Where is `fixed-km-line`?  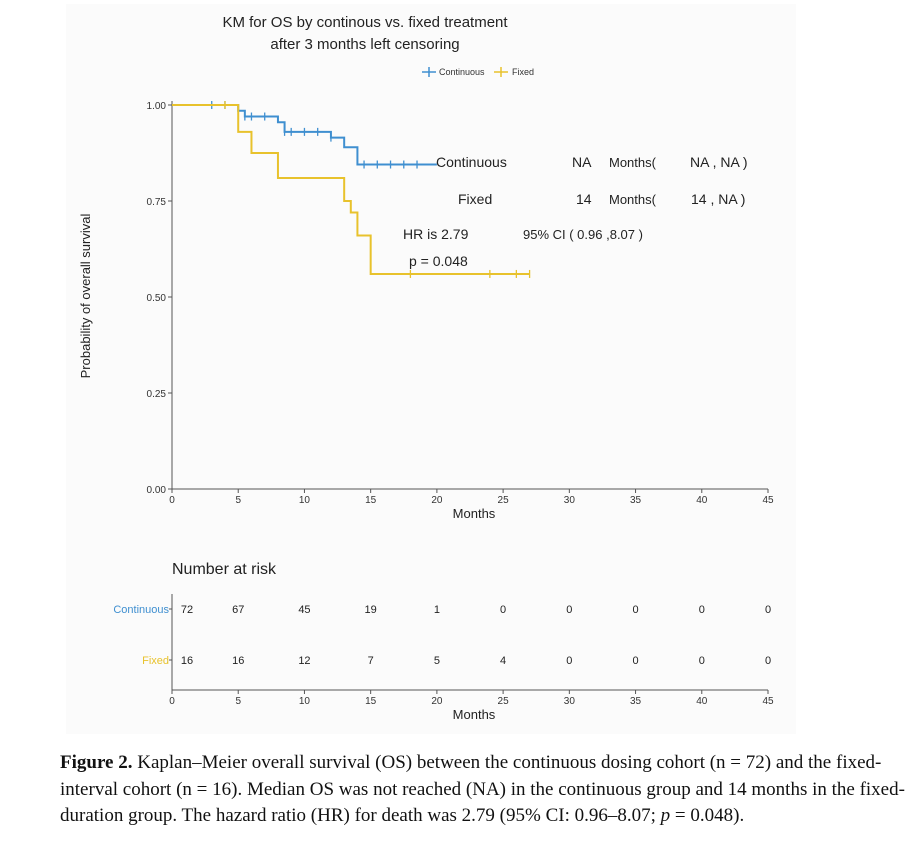
fixed-km-line is located at coordinates (351, 189).